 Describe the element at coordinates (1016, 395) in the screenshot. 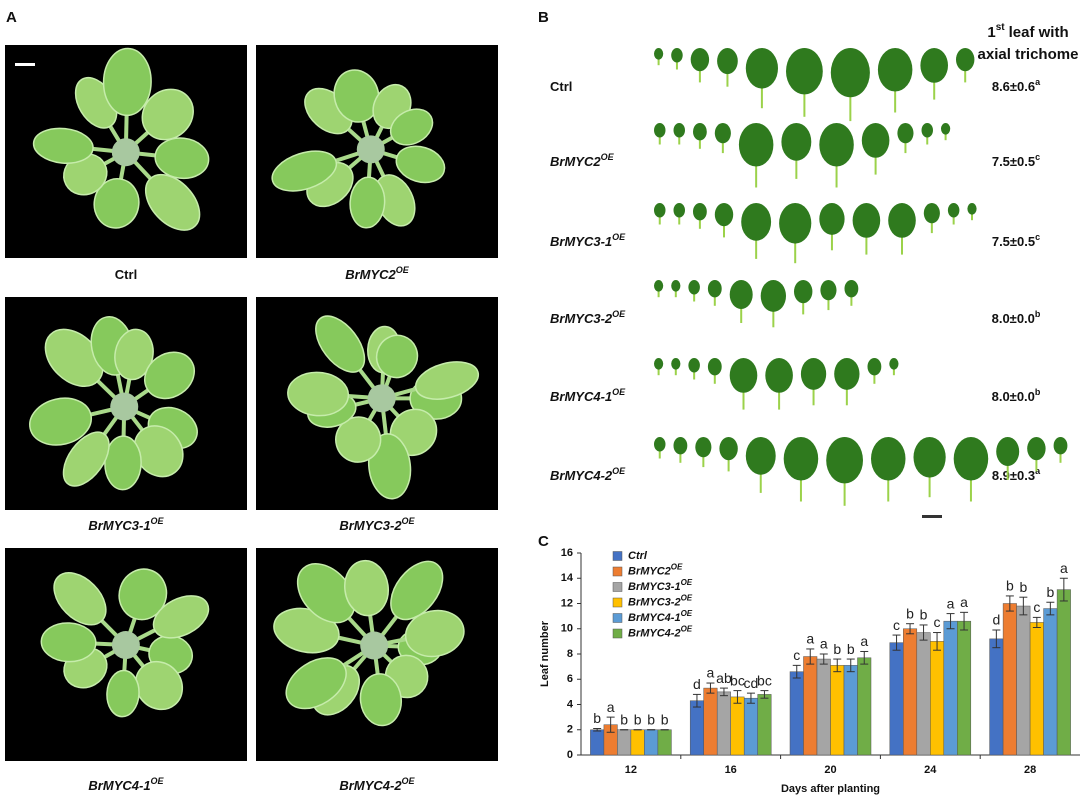

I see `trichome-value: 8.0±0.0b` at that location.